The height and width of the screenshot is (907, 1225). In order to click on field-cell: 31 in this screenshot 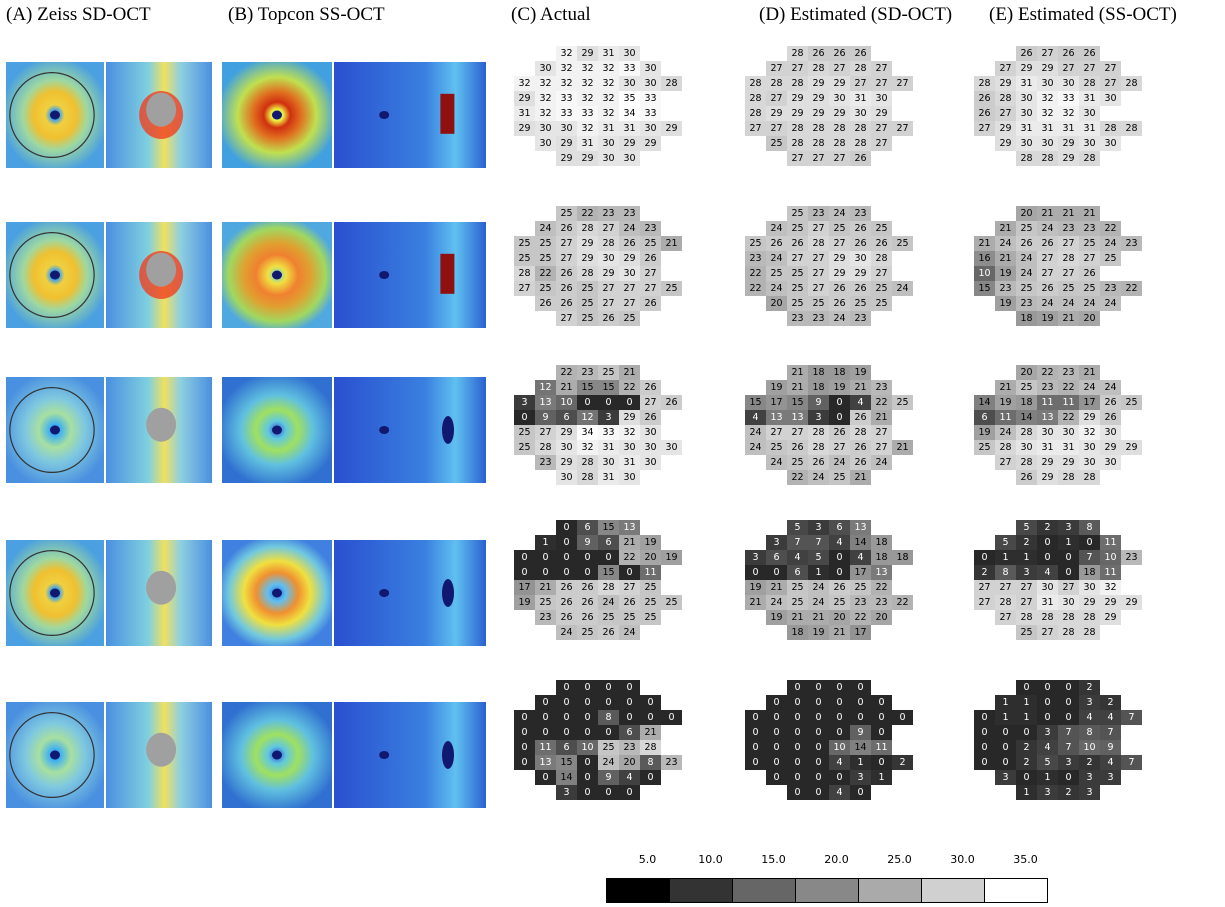, I will do `click(1068, 447)`.